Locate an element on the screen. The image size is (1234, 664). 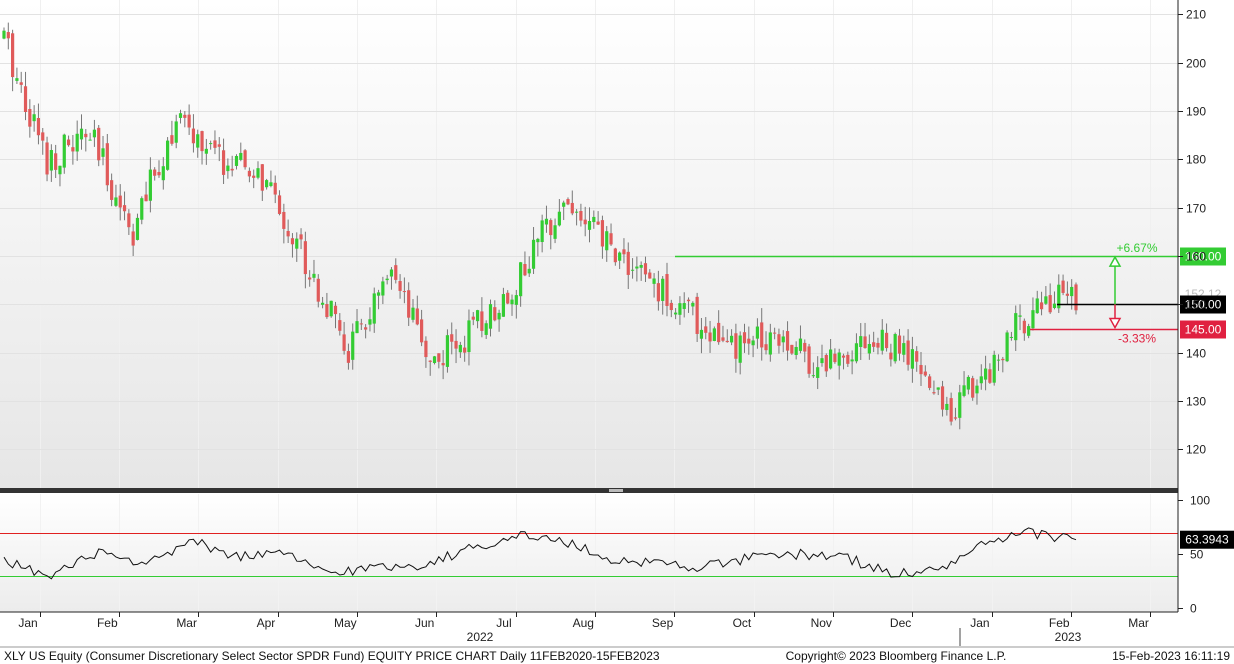
gain-arrow-head is located at coordinates (1115, 261).